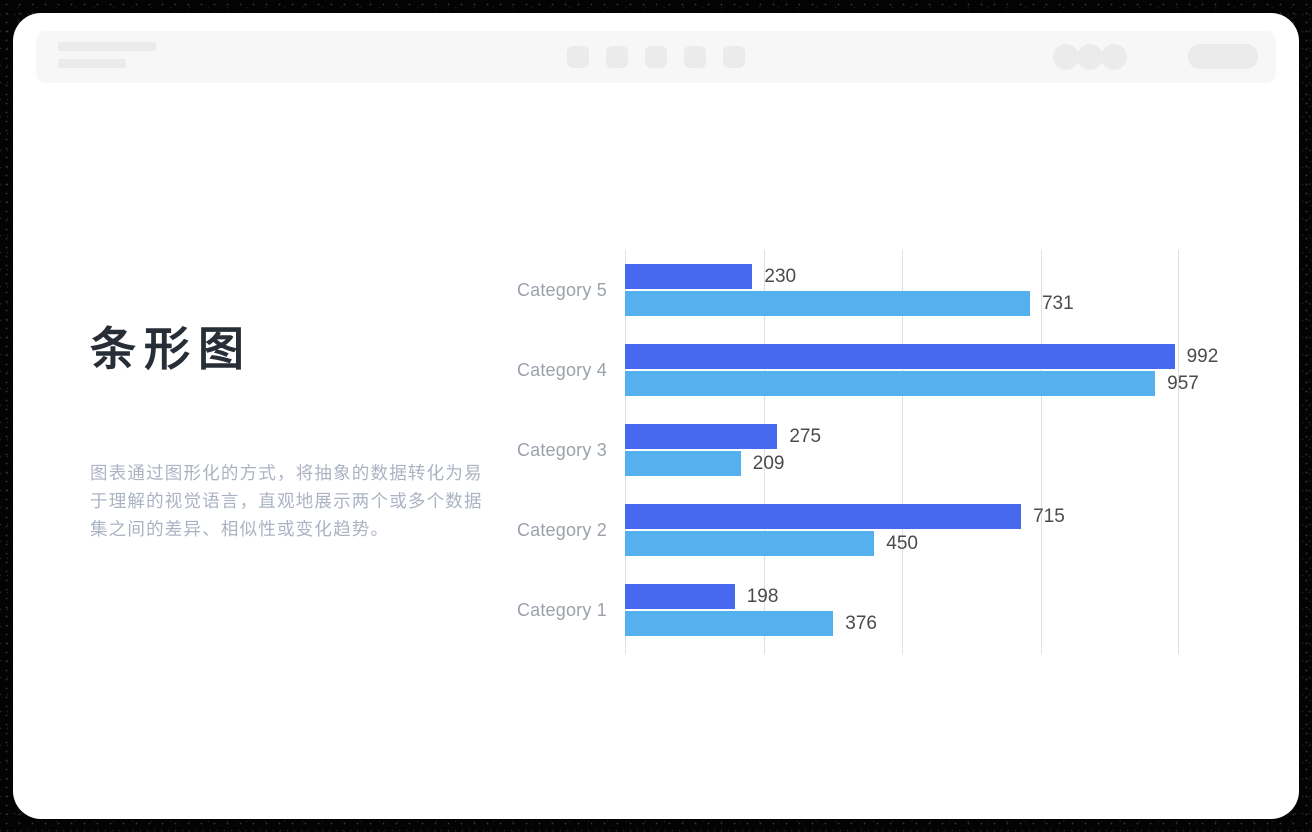 The height and width of the screenshot is (832, 1312). Describe the element at coordinates (1202, 356) in the screenshot. I see `bar-value-label: 992` at that location.